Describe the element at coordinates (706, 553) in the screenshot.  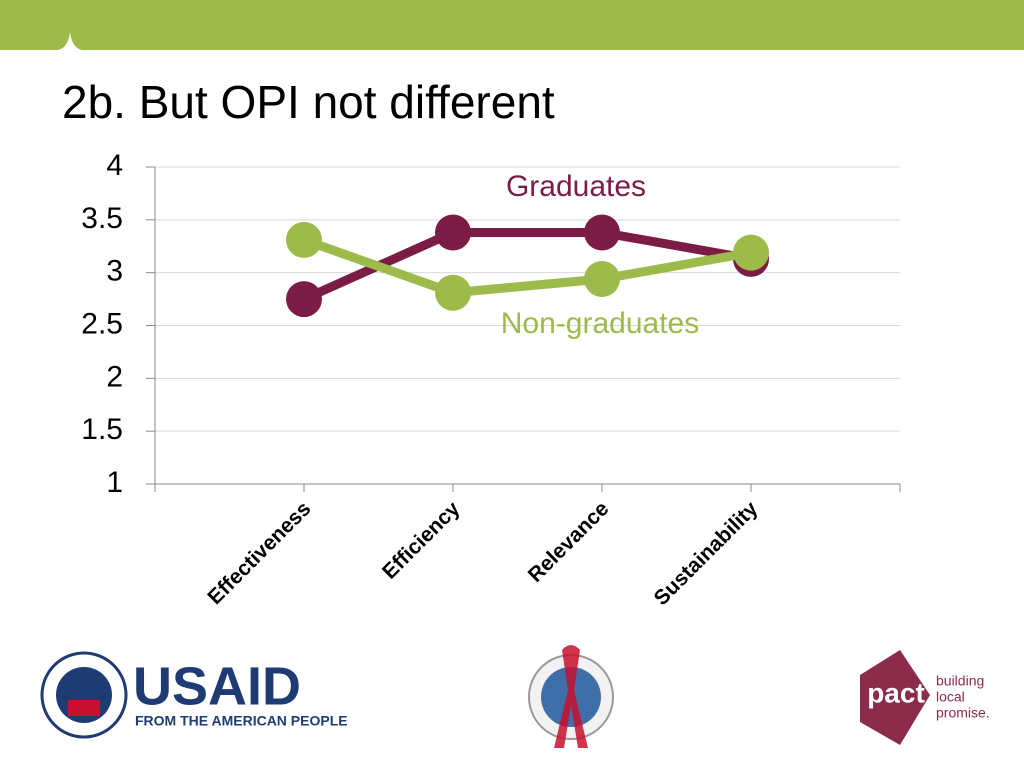
I see `x-tick-label: Sustainability` at that location.